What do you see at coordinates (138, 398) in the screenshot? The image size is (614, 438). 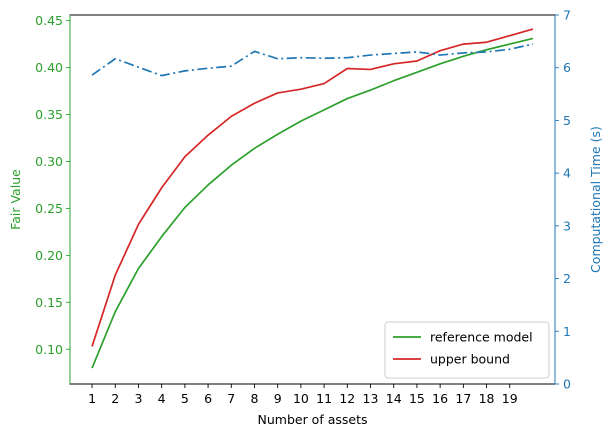 I see `x-tick-label: 3` at bounding box center [138, 398].